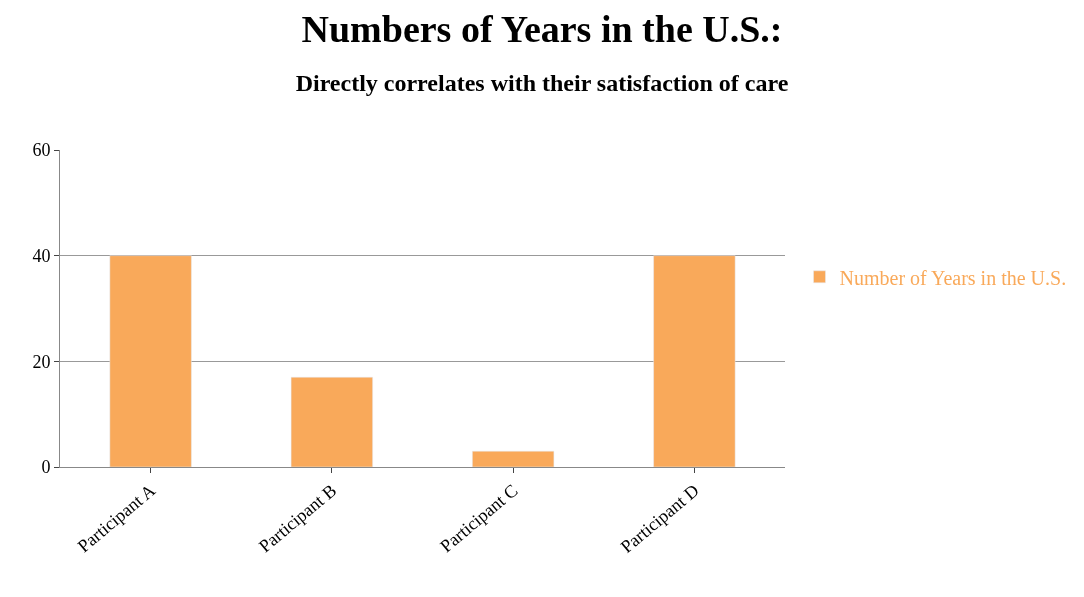  I want to click on chart-subtitle: Directly correlates with their satisfaction of care, so click(542, 83).